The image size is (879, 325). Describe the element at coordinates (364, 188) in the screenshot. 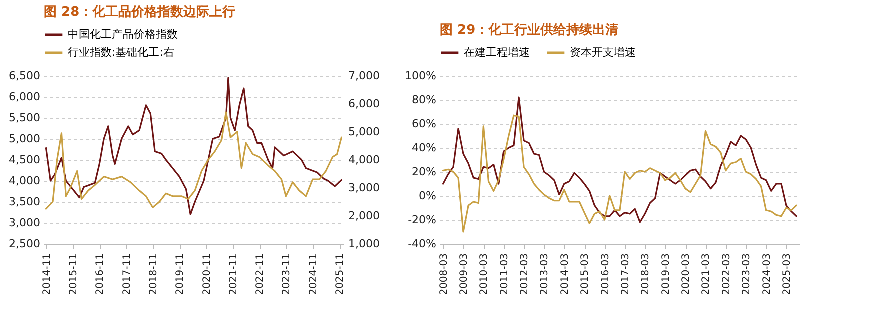

I see `y2-tick-label: 3,000` at that location.